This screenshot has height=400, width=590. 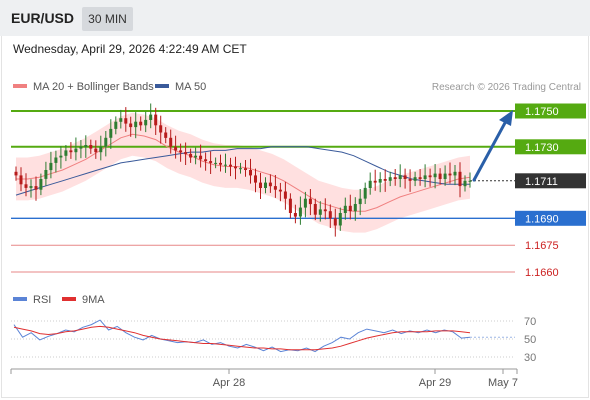 I want to click on forecast-arrow, so click(x=492, y=146).